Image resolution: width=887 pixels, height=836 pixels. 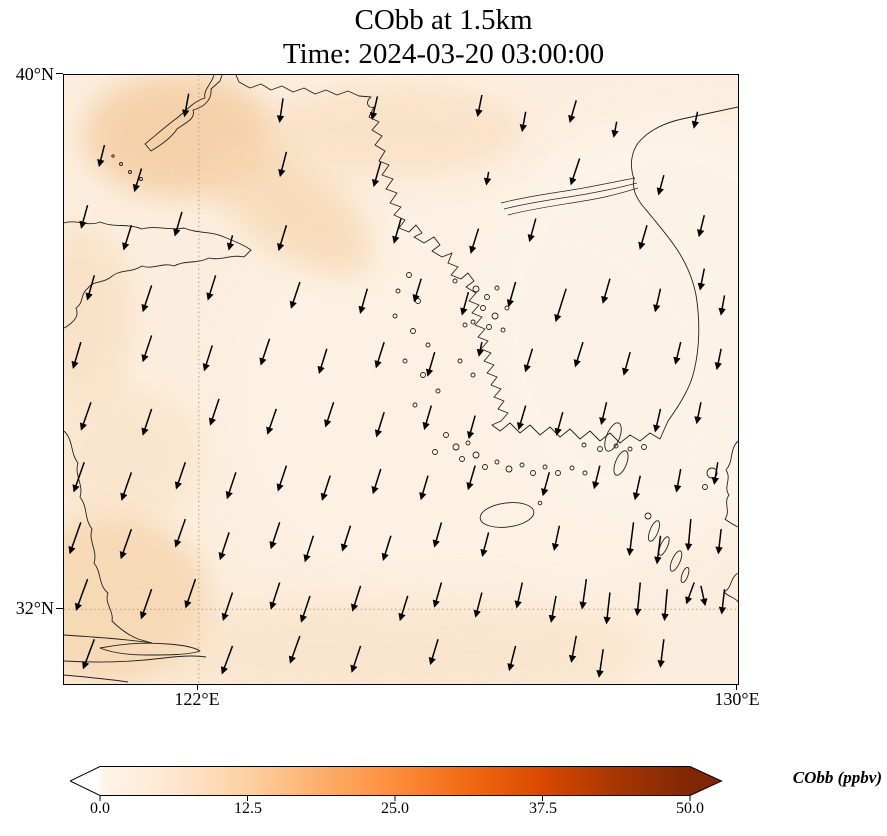 I want to click on x-tick-mark-130e, so click(x=736, y=687).